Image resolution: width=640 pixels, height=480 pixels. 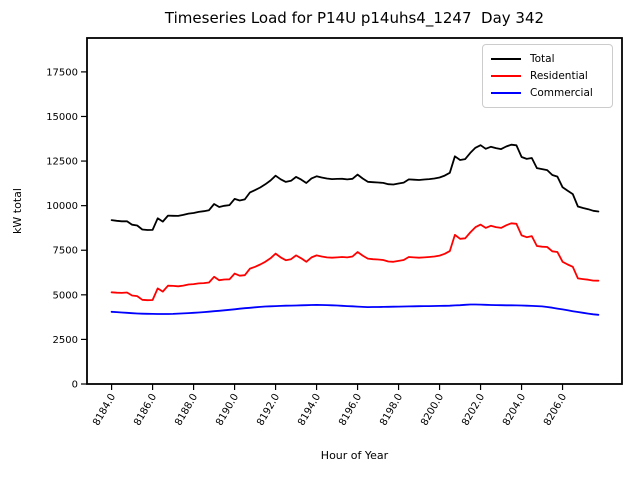 I want to click on y-tick-label: 7500, so click(x=65, y=251).